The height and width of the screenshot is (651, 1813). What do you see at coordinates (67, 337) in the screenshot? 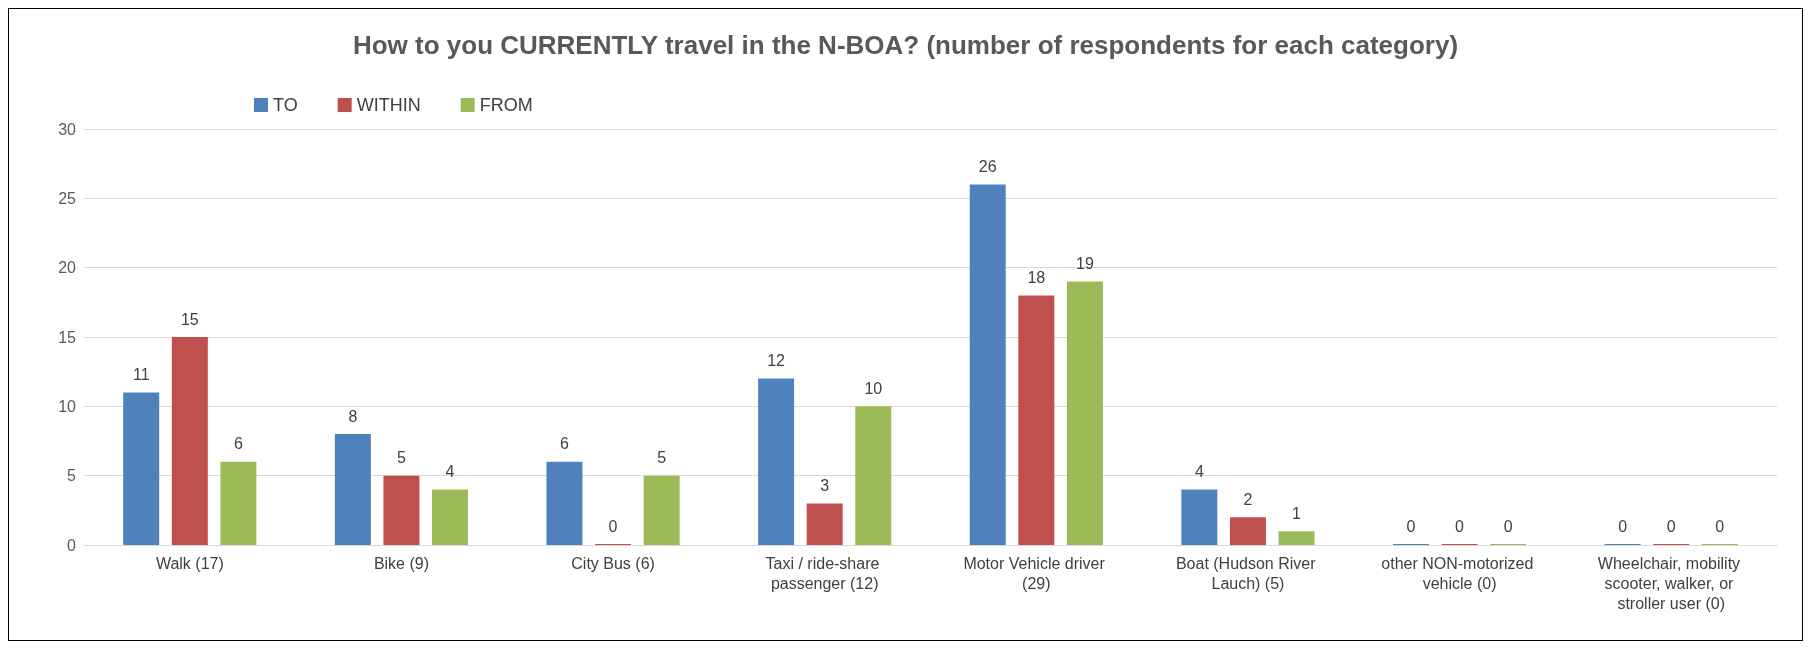
I see `y-tick-label: 15` at bounding box center [67, 337].